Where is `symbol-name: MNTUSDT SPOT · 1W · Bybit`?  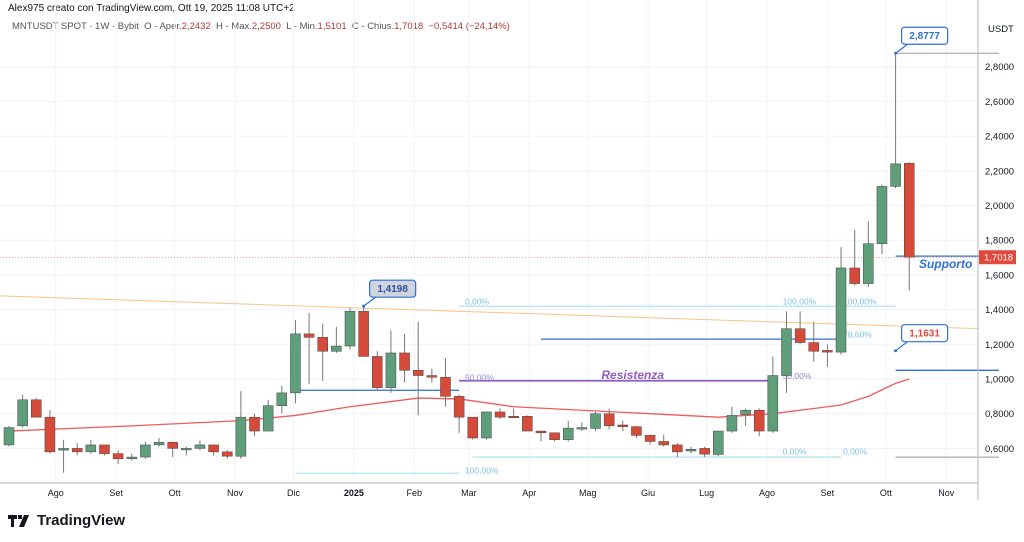 symbol-name: MNTUSDT SPOT · 1W · Bybit is located at coordinates (75, 26).